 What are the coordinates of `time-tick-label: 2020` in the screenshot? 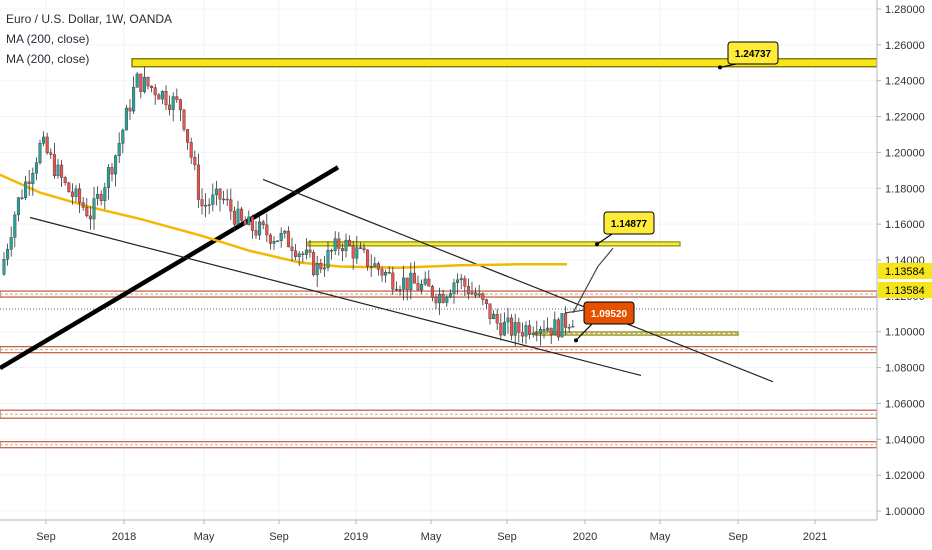 It's located at (585, 537).